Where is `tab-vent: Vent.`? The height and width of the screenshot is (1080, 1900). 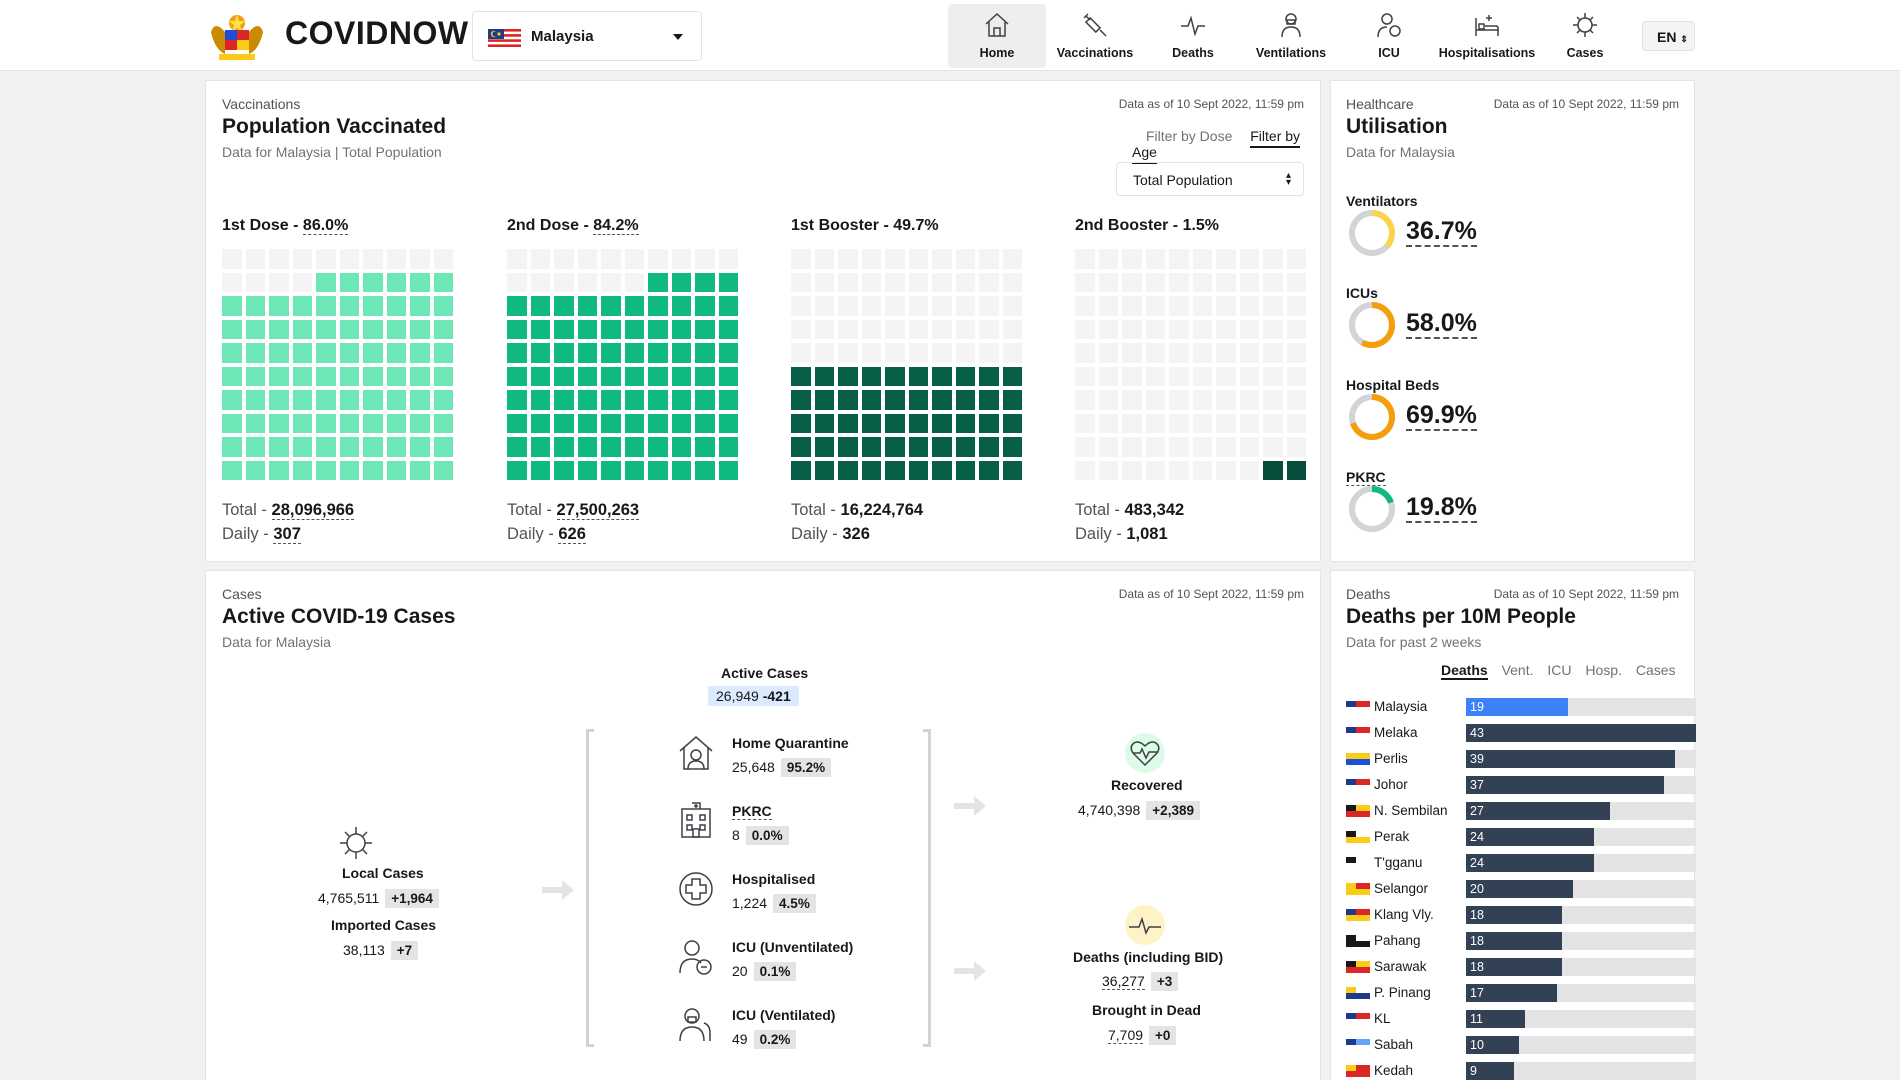 tab-vent: Vent. is located at coordinates (1517, 670).